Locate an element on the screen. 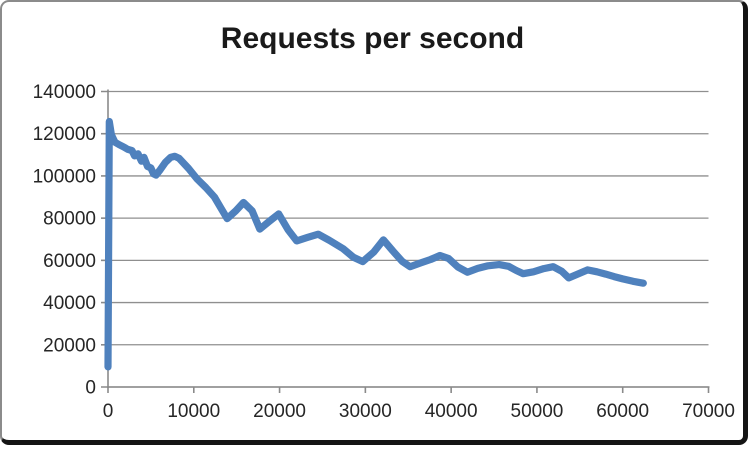 The width and height of the screenshot is (756, 453). chart-title: Requests per second is located at coordinates (372, 38).